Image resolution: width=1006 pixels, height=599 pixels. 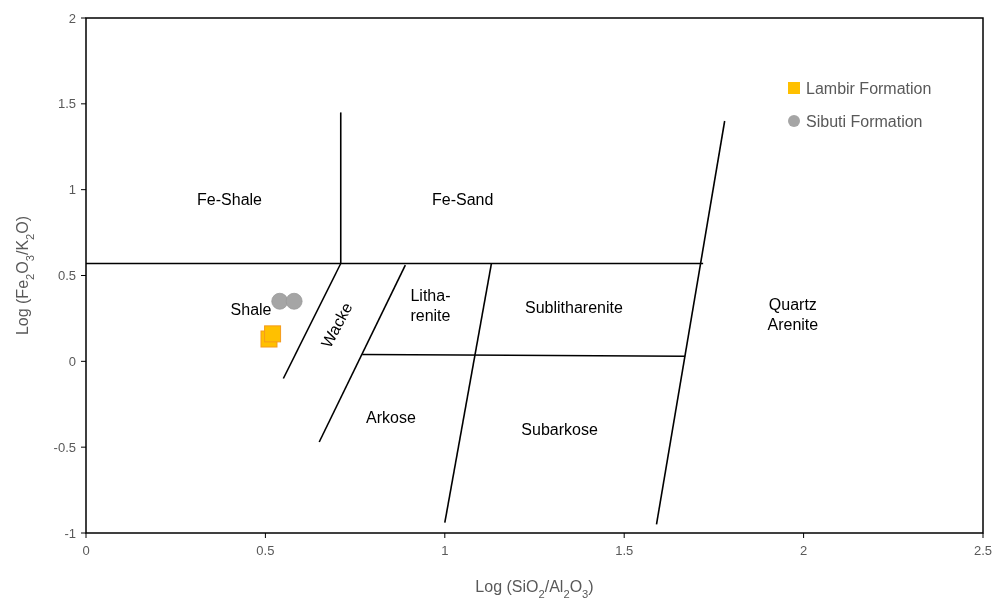 I want to click on annotation: Subarkose, so click(x=559, y=429).